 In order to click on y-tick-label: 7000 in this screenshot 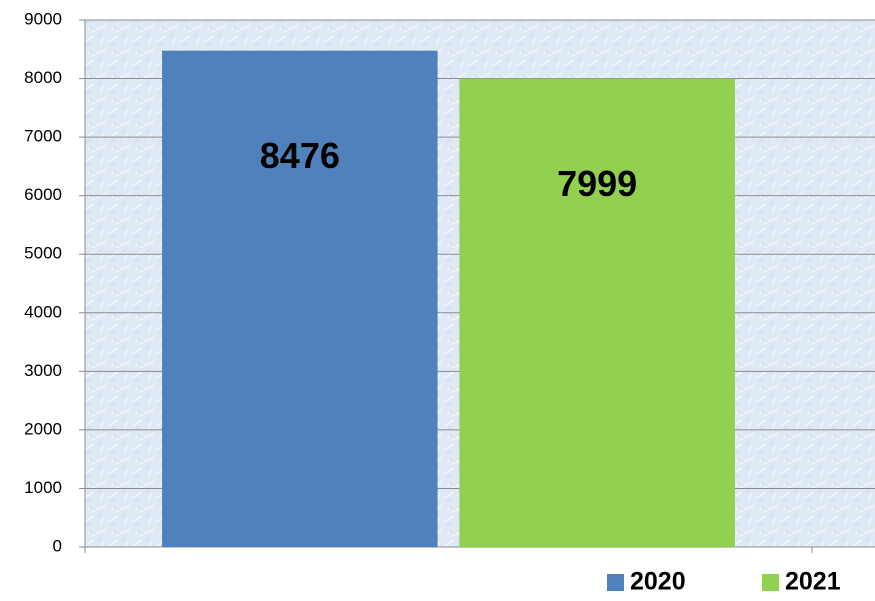, I will do `click(43, 136)`.